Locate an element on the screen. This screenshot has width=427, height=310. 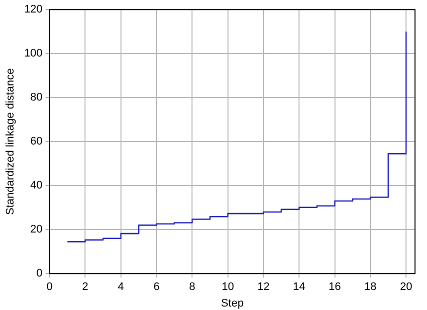
y-tick-label: 40 is located at coordinates (36, 186).